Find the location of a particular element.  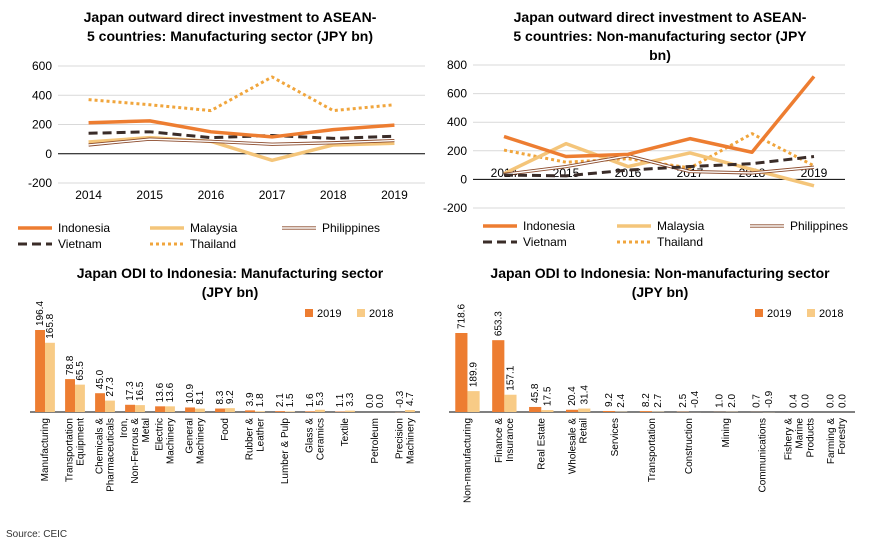

chart-2-ytick: 600 is located at coordinates (457, 94).